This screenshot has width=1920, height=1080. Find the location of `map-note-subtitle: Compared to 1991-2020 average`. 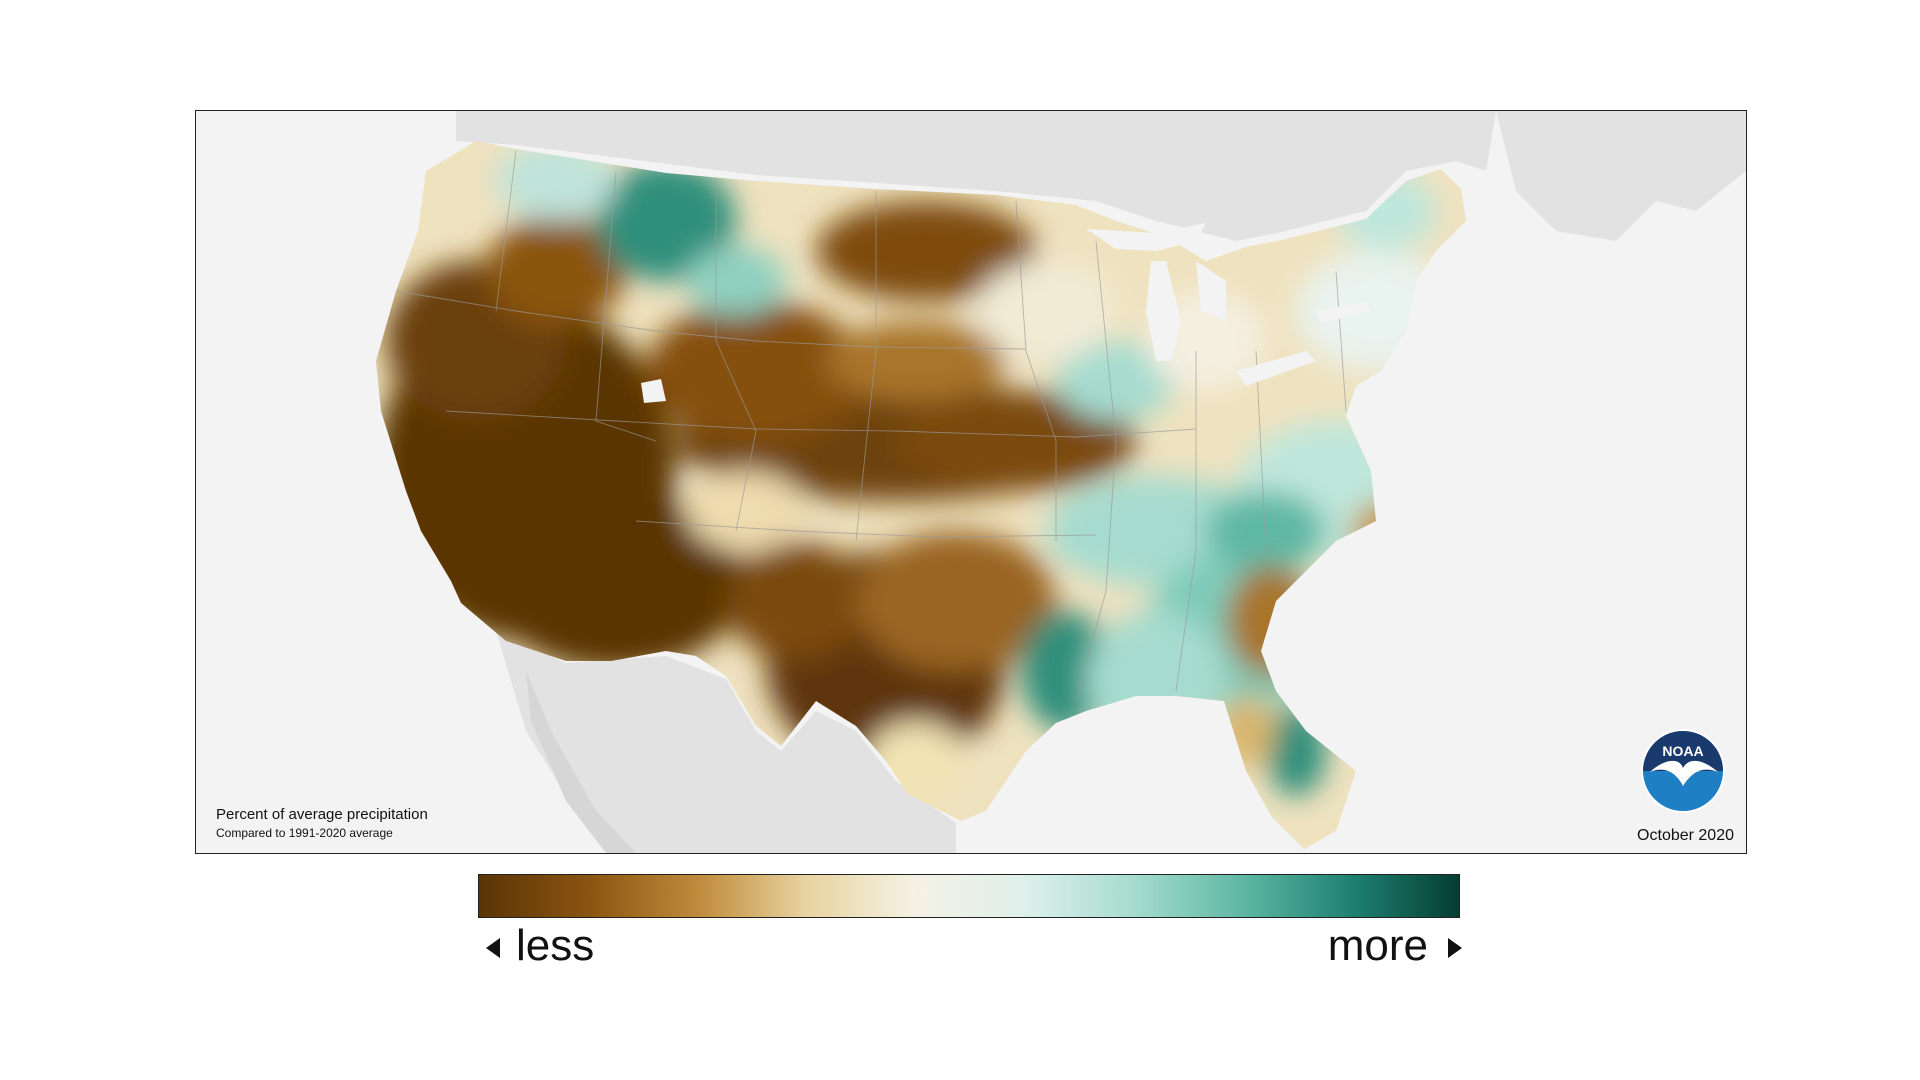

map-note-subtitle: Compared to 1991-2020 average is located at coordinates (304, 833).